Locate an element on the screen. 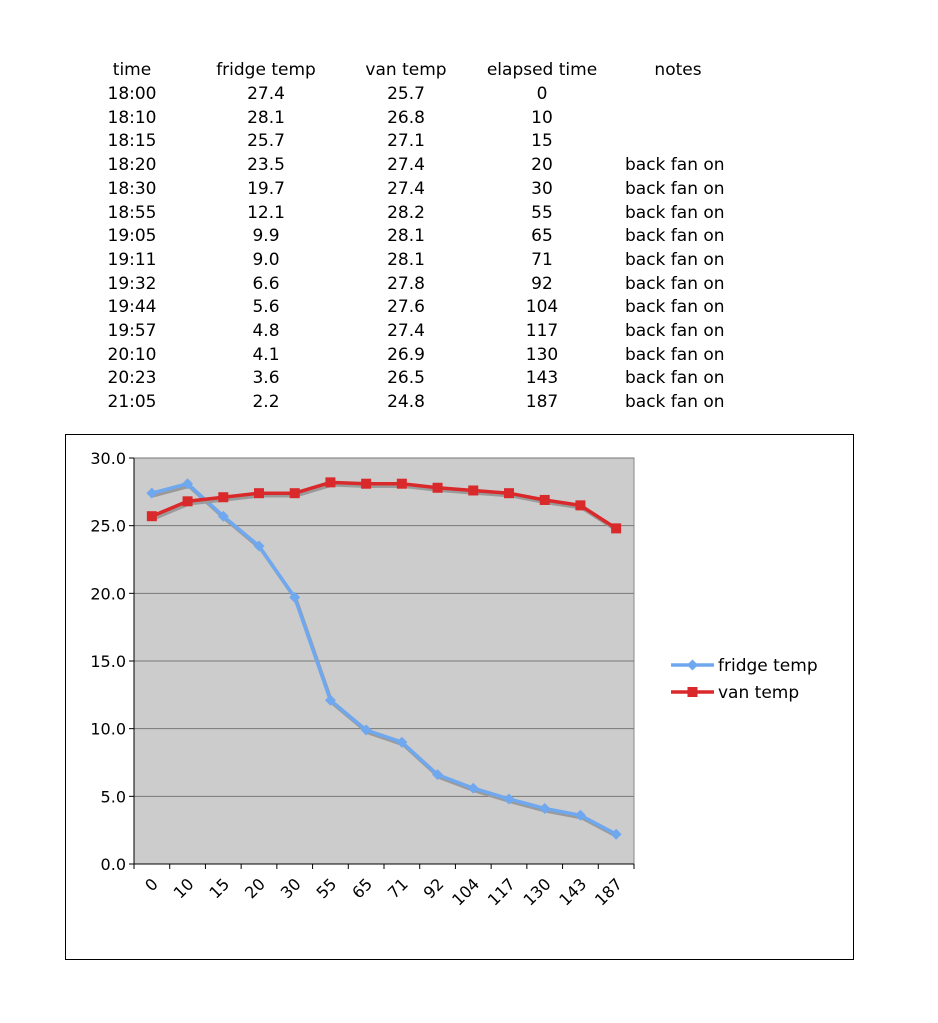 The width and height of the screenshot is (938, 1023). x-tick-label: 71 is located at coordinates (398, 888).